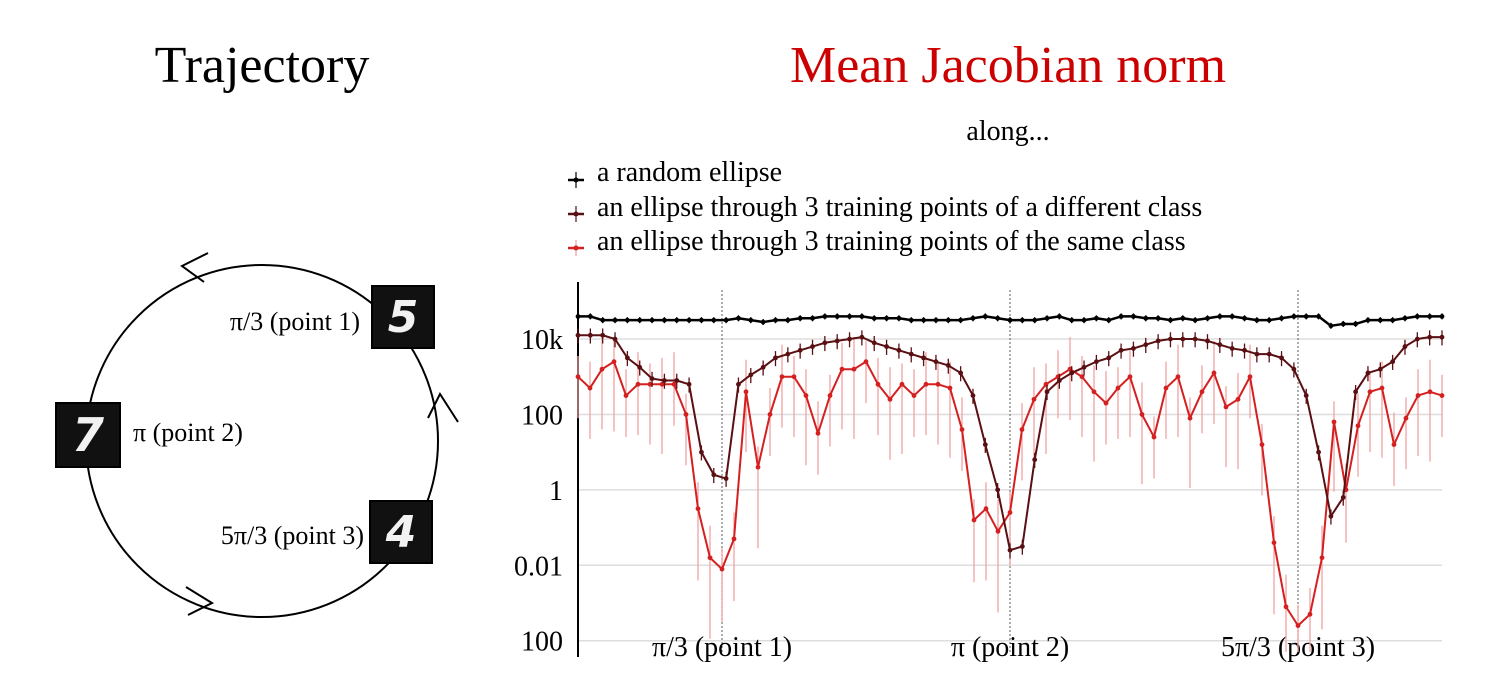  I want to click on digit-image-point-2: 7, so click(88, 435).